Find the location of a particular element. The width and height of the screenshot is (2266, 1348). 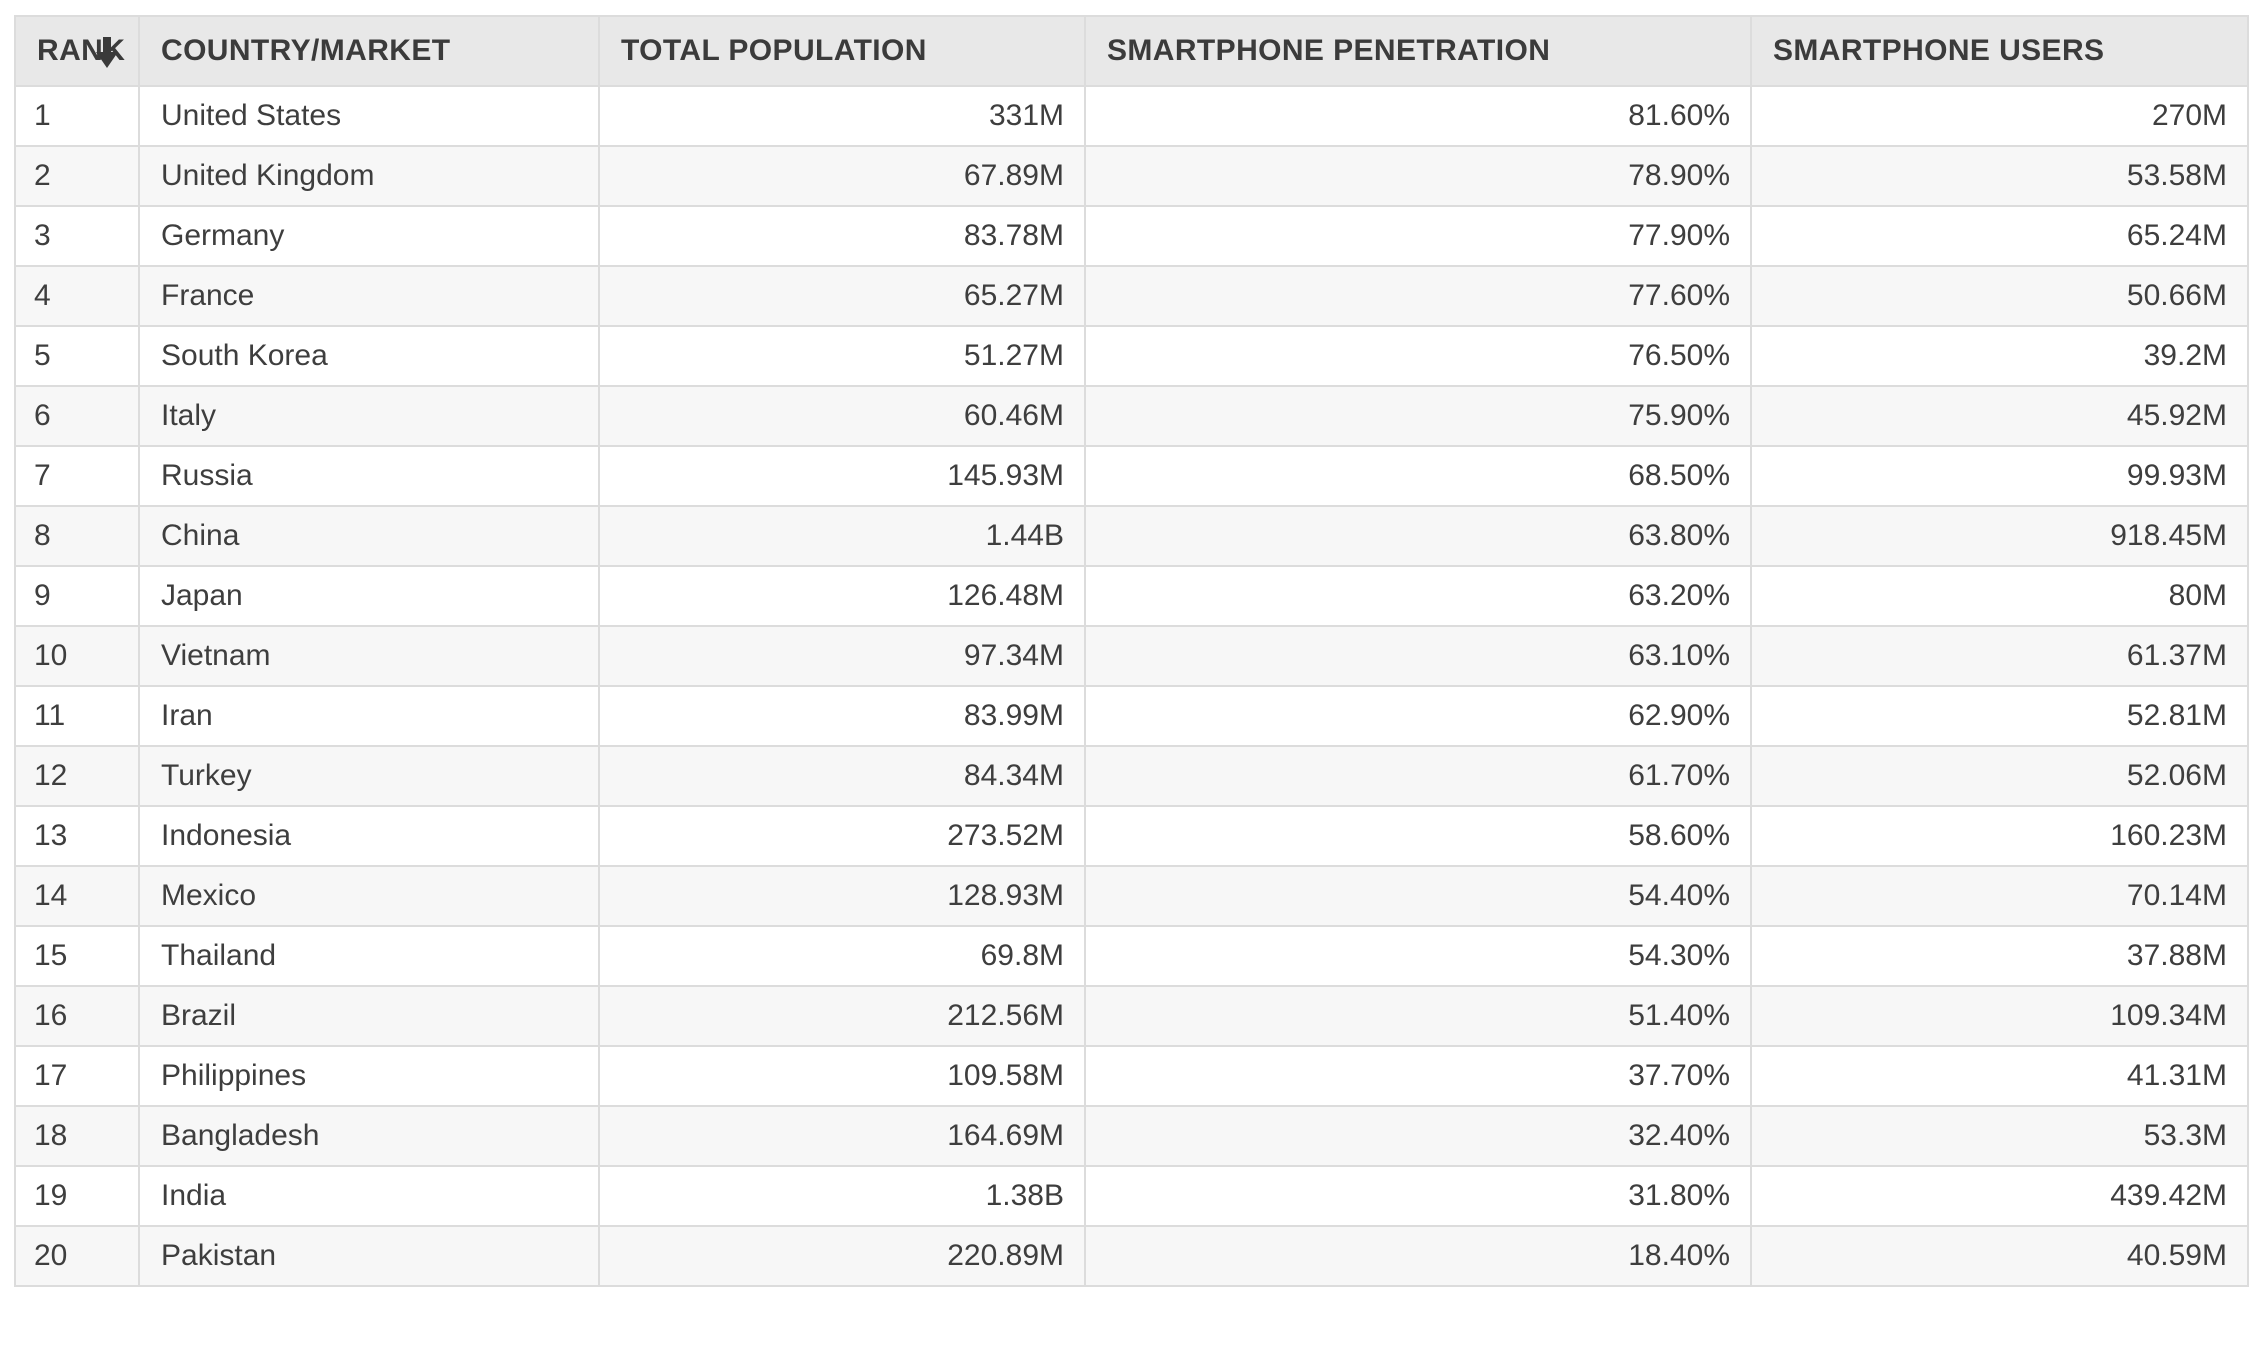

cell-population: 212.56M is located at coordinates (842, 1016).